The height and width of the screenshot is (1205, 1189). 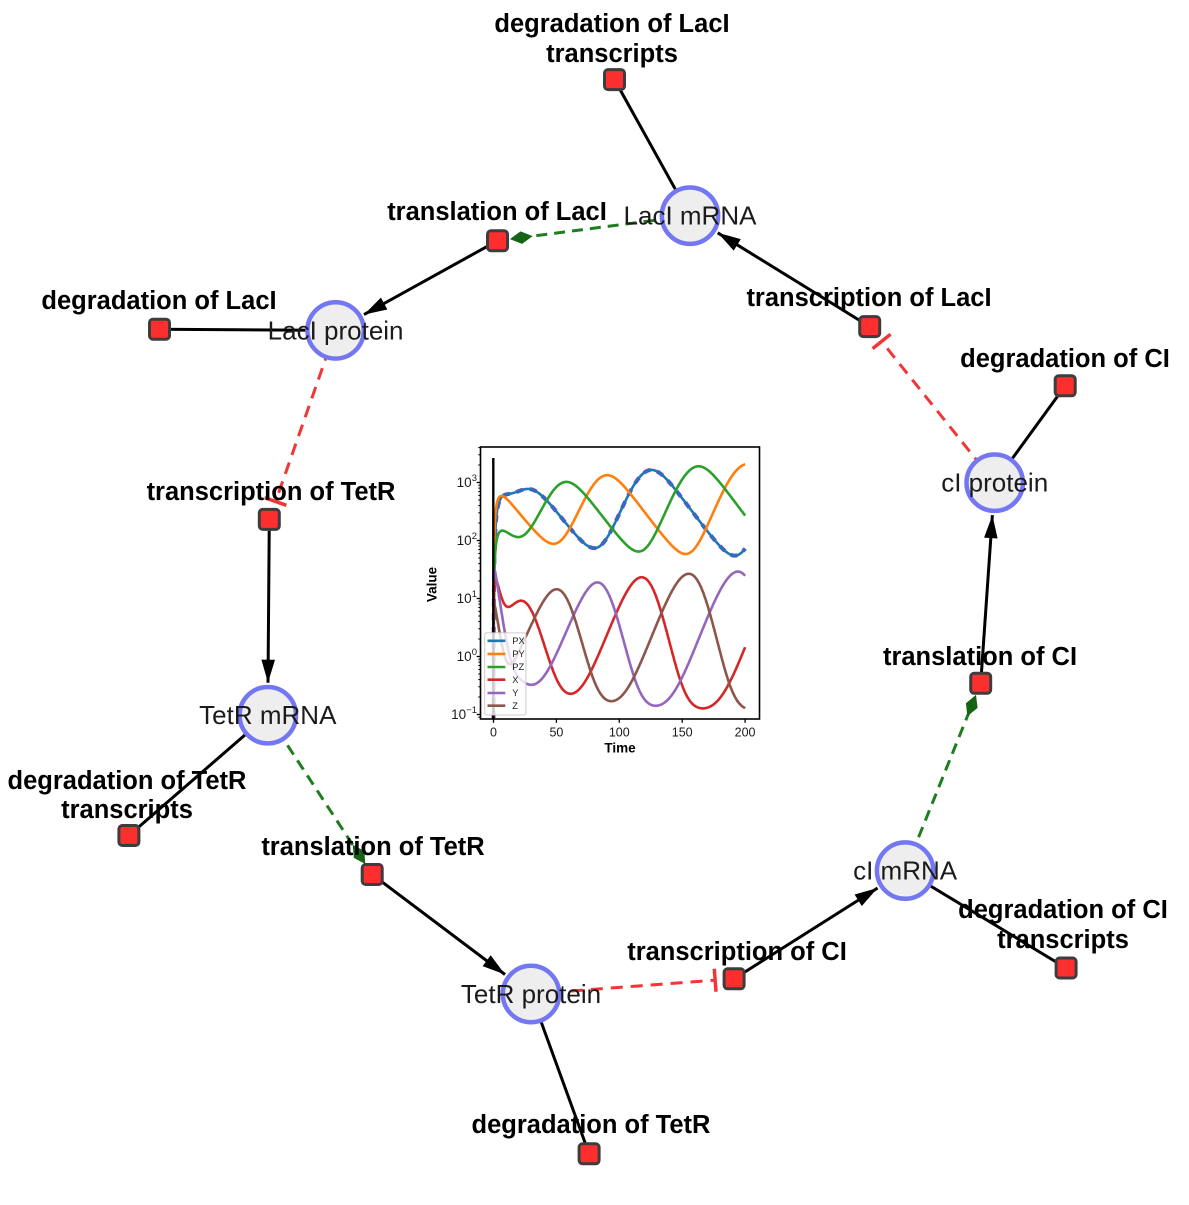 I want to click on svg-text: TetR mRNA, so click(x=268, y=715).